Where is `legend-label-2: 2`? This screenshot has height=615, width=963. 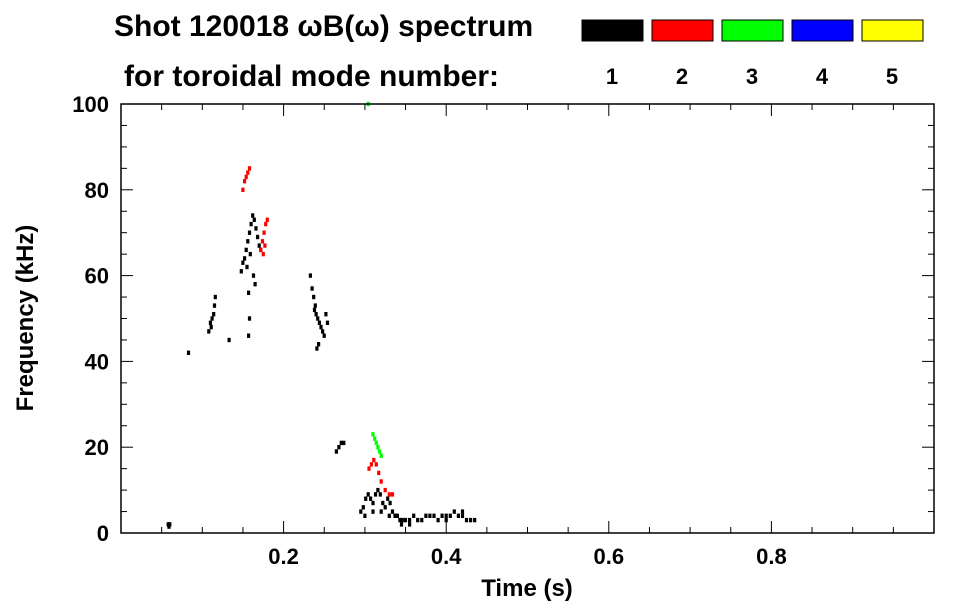
legend-label-2: 2 is located at coordinates (682, 76).